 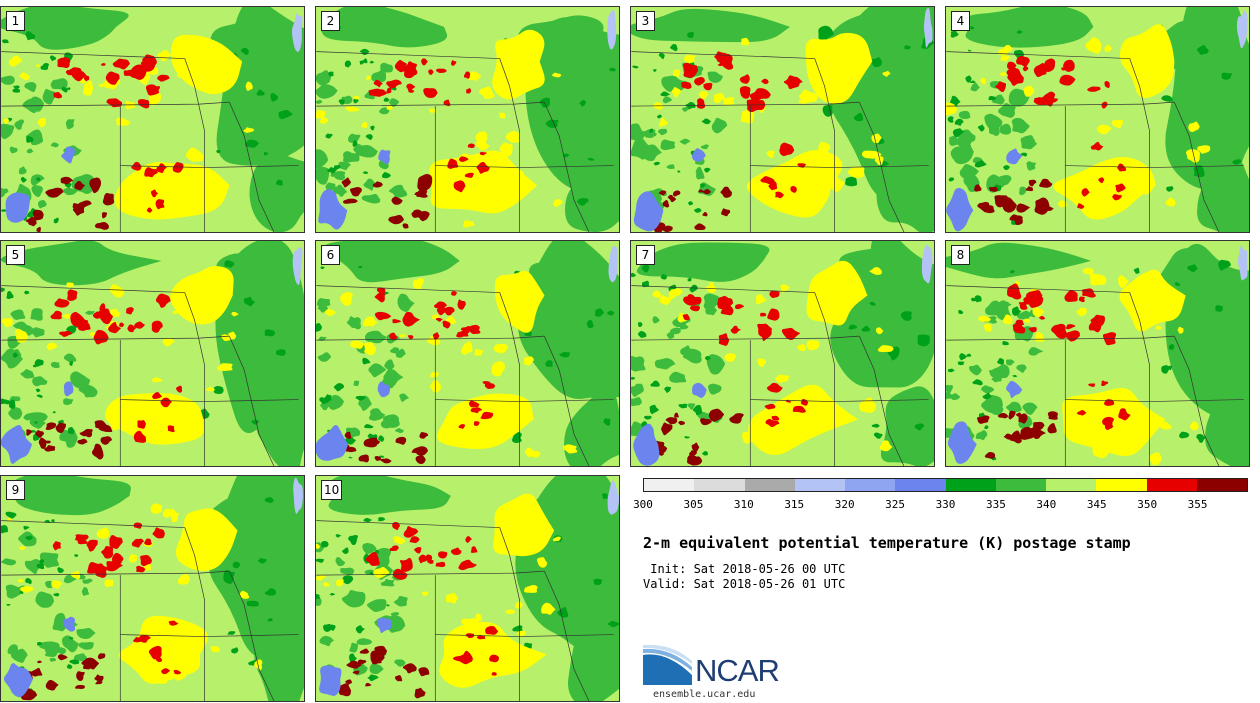 What do you see at coordinates (803, 419) in the screenshot?
I see `yellow-field-region` at bounding box center [803, 419].